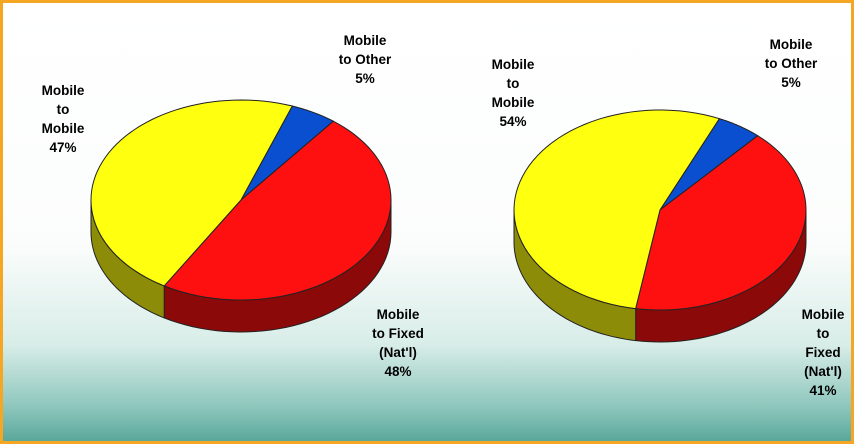 This screenshot has height=444, width=854. I want to click on value-label: 47%, so click(63, 147).